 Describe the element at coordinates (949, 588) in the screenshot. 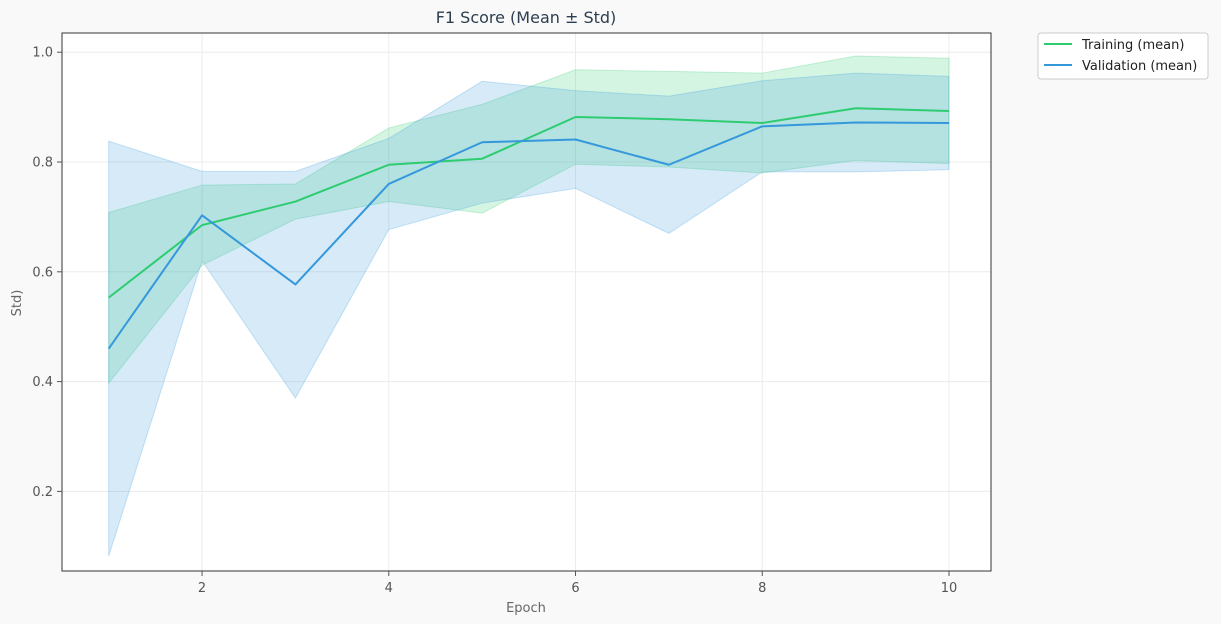

I see `x-tick-label: 10` at that location.